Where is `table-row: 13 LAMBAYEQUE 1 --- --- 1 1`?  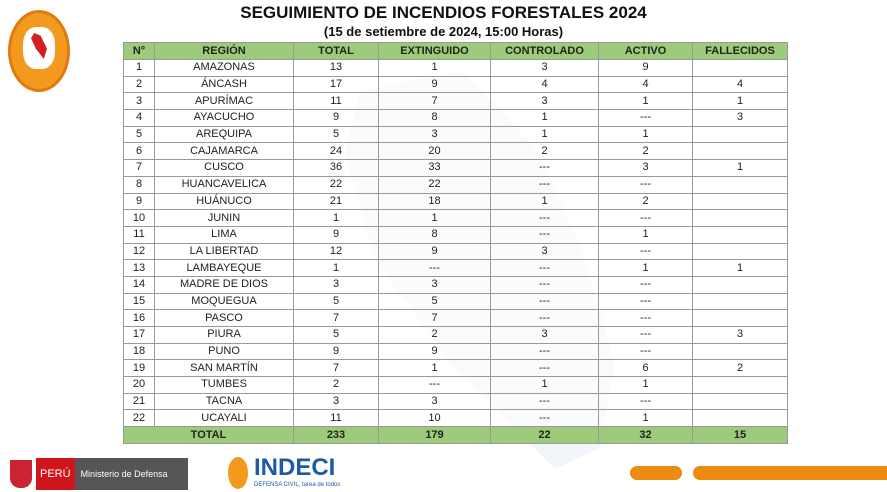 table-row: 13 LAMBAYEQUE 1 --- --- 1 1 is located at coordinates (455, 268).